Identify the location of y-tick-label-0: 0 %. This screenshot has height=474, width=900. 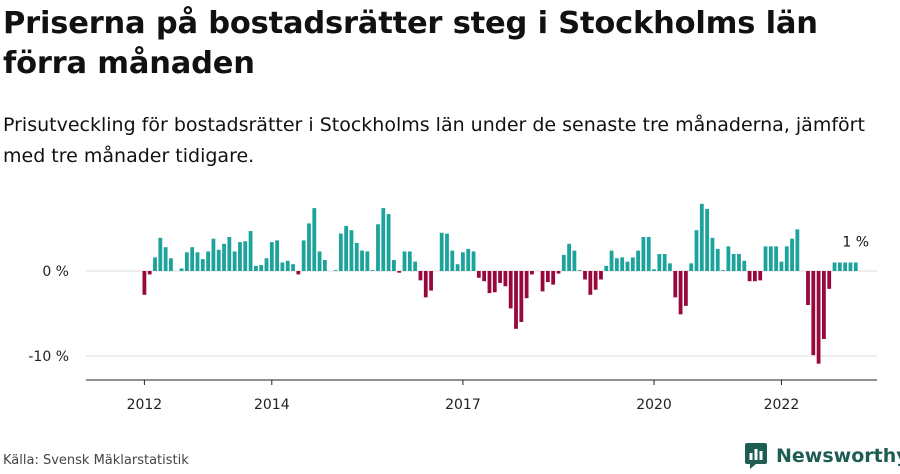
(55, 272).